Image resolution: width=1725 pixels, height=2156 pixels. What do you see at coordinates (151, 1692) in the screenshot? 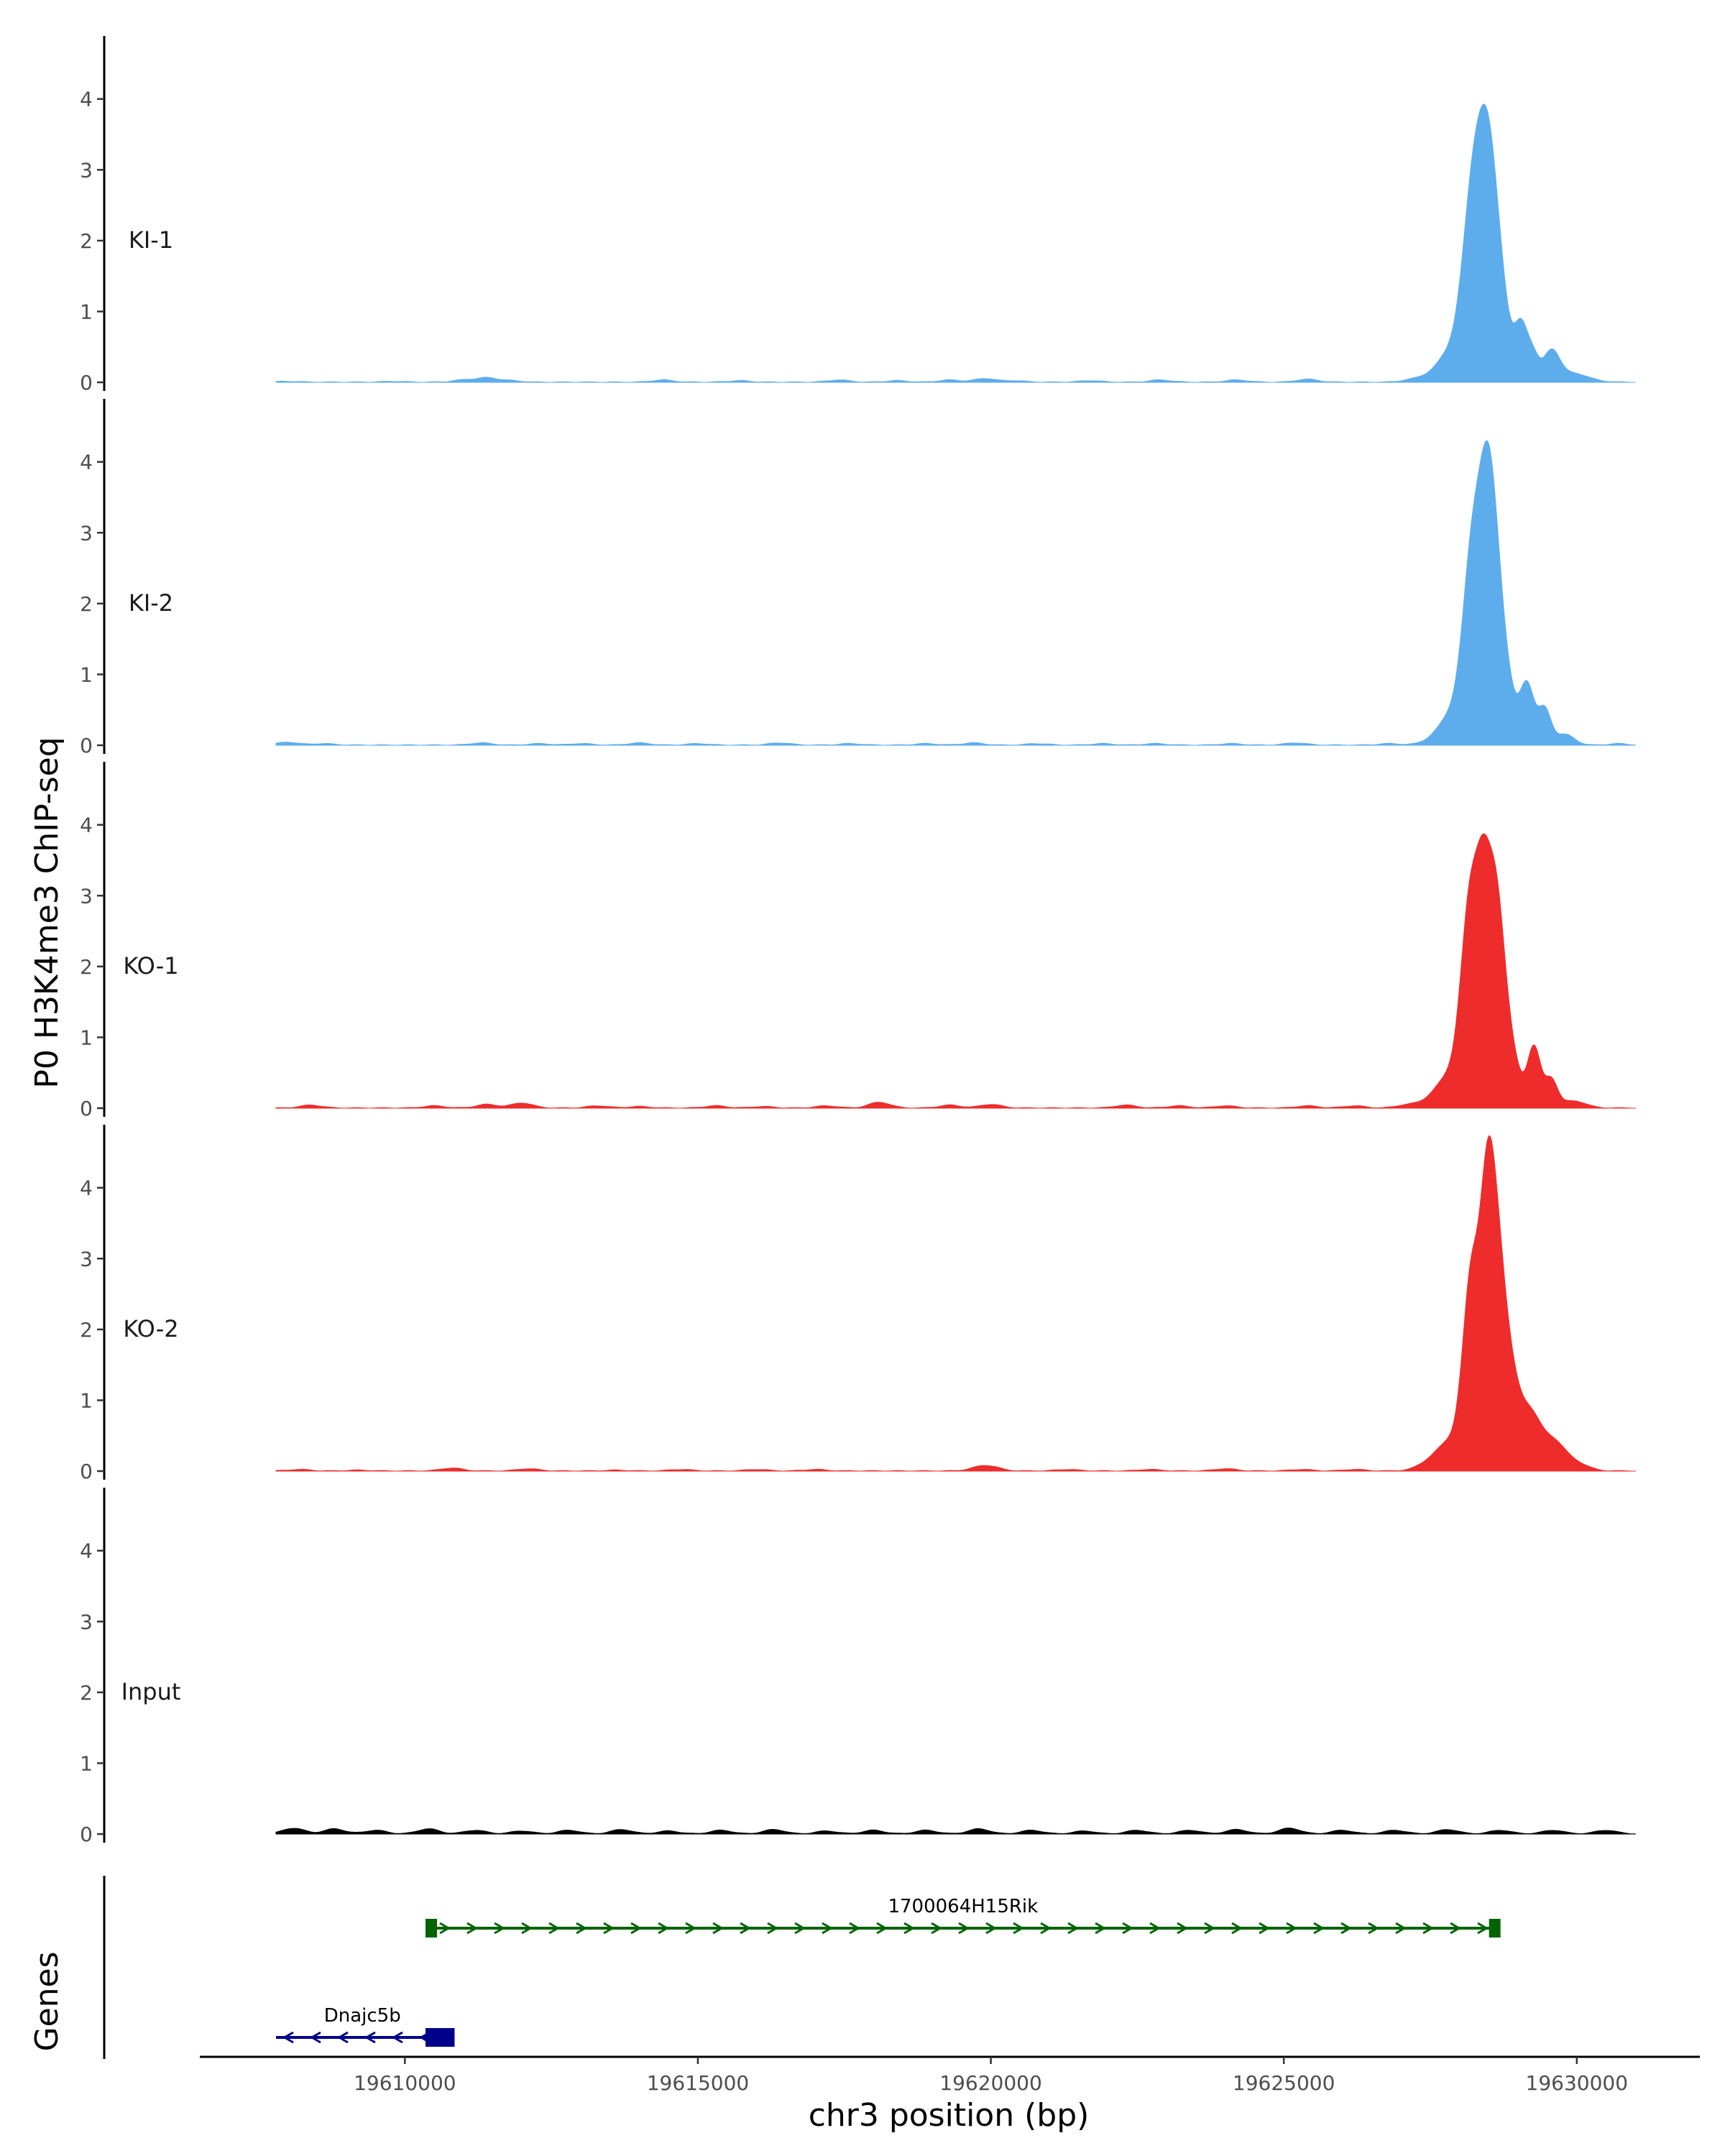
I see `track-label: Input` at bounding box center [151, 1692].